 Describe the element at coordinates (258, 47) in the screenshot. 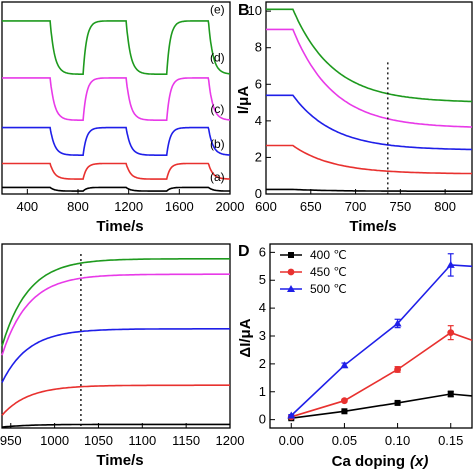

I see `panel-b-y-tick-label: 8` at that location.